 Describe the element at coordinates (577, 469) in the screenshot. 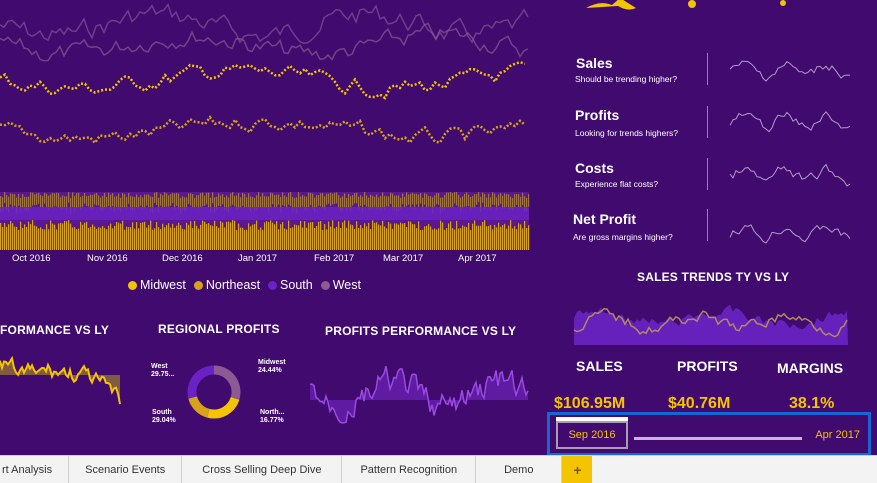

I see `add-page-button: +` at that location.